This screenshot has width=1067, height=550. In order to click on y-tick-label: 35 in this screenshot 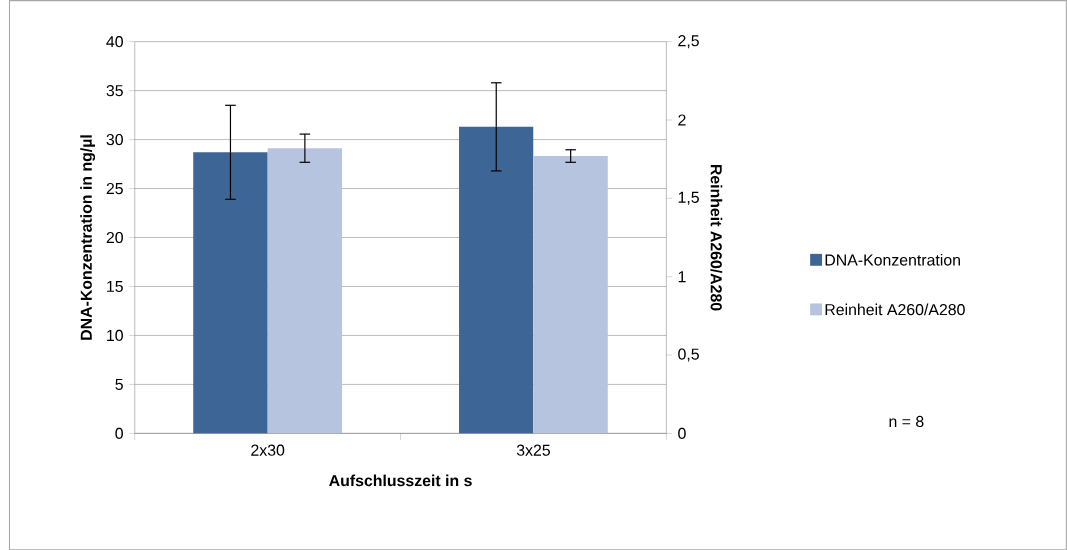, I will do `click(114, 90)`.